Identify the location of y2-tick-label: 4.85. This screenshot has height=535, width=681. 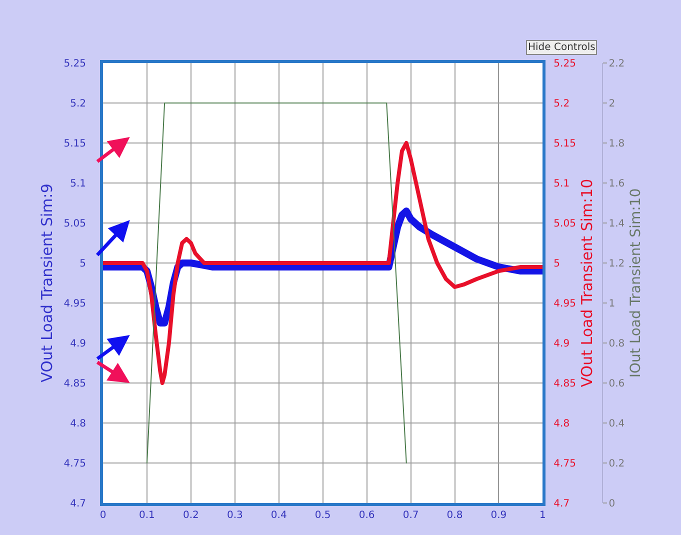
(565, 384).